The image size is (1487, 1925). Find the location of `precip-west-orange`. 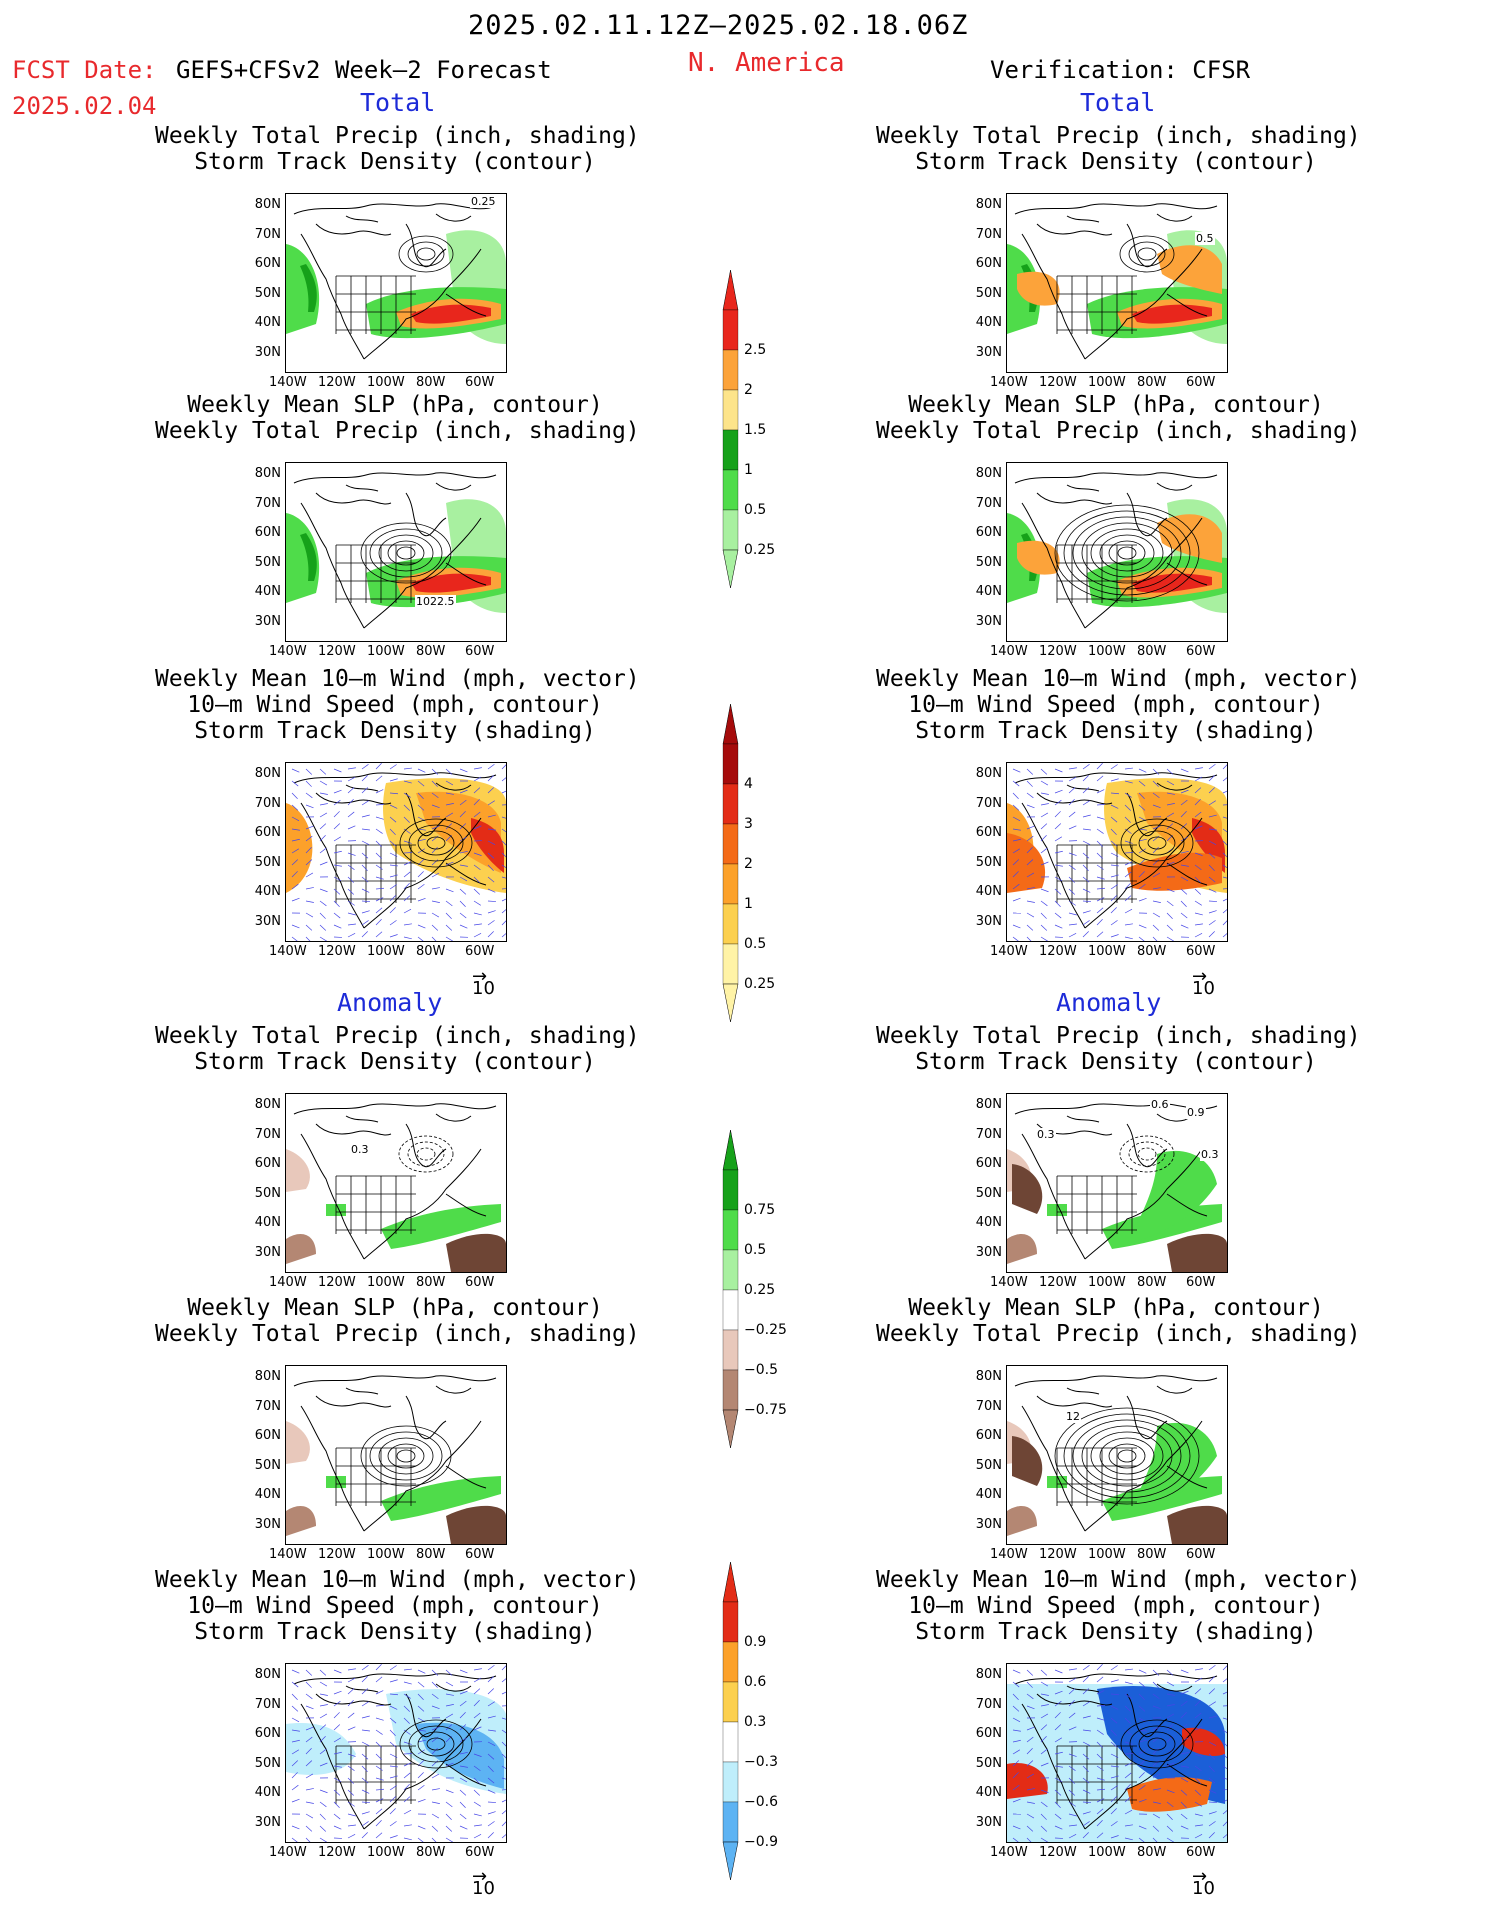

precip-west-orange is located at coordinates (1038, 557).